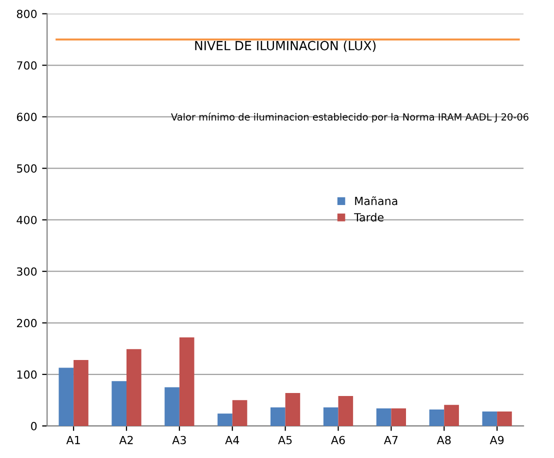  I want to click on x-tick-label: A2, so click(126, 440).